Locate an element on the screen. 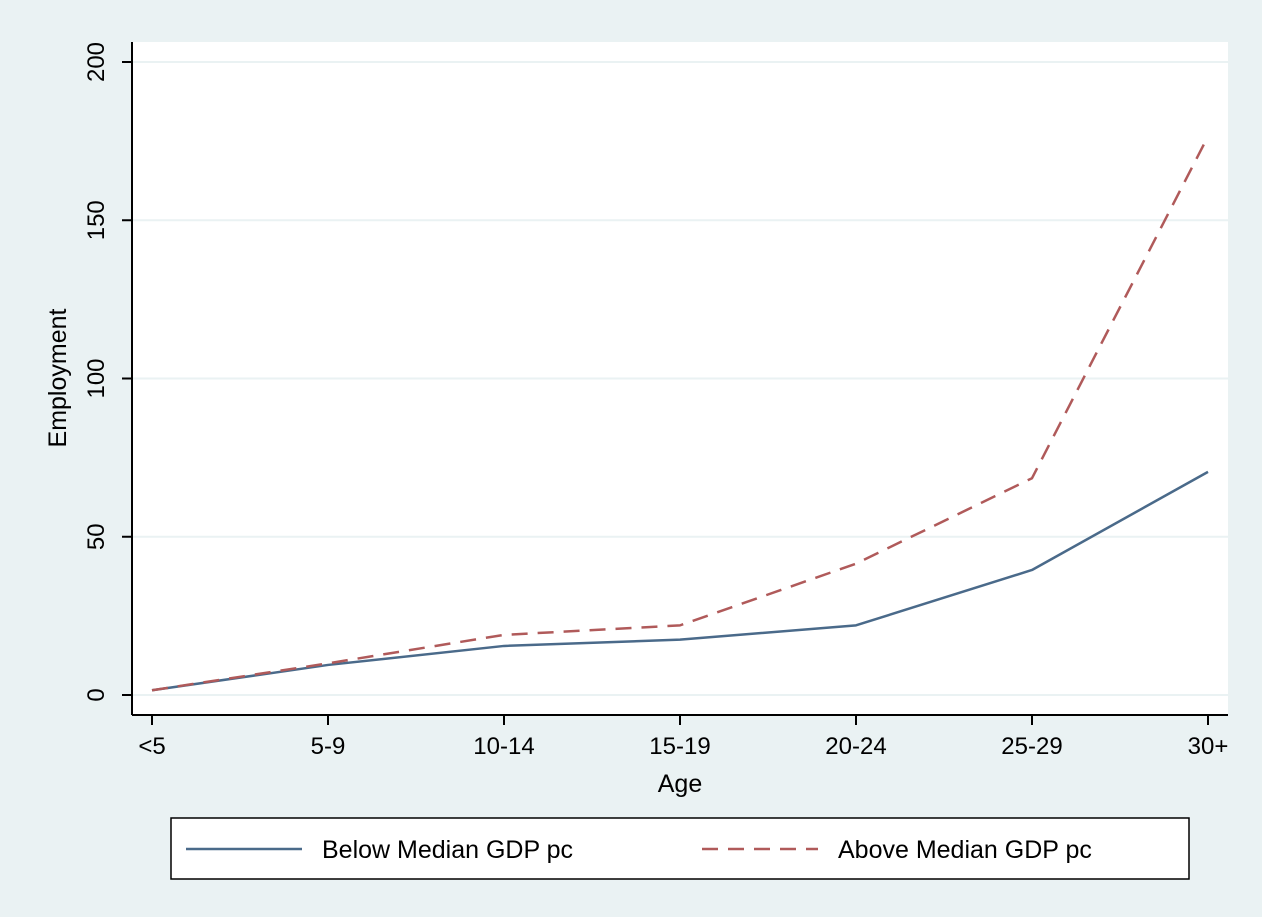  legend-label-below-median: Below Median GDP pc is located at coordinates (447, 850).